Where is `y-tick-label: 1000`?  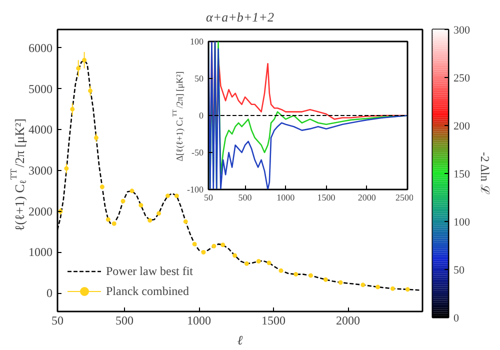 y-tick-label: 1000 is located at coordinates (40, 252).